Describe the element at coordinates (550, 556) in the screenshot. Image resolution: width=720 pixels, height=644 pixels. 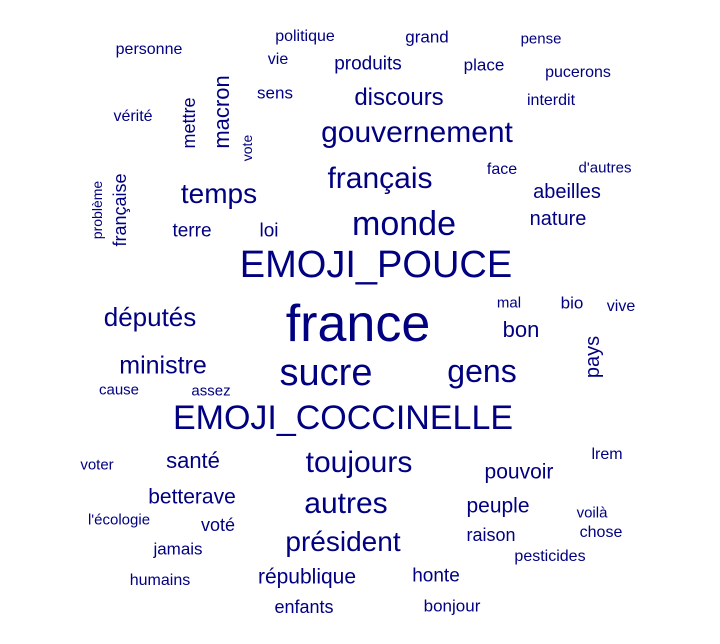
I see `word-pesticides: pesticides` at that location.